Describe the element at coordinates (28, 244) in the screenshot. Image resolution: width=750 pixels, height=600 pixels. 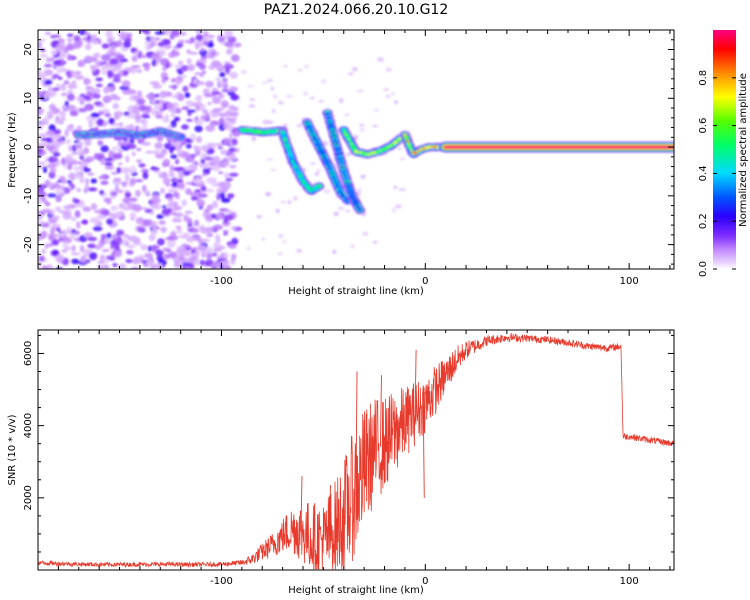
I see `spectrogram-y-tick-label: -20` at that location.